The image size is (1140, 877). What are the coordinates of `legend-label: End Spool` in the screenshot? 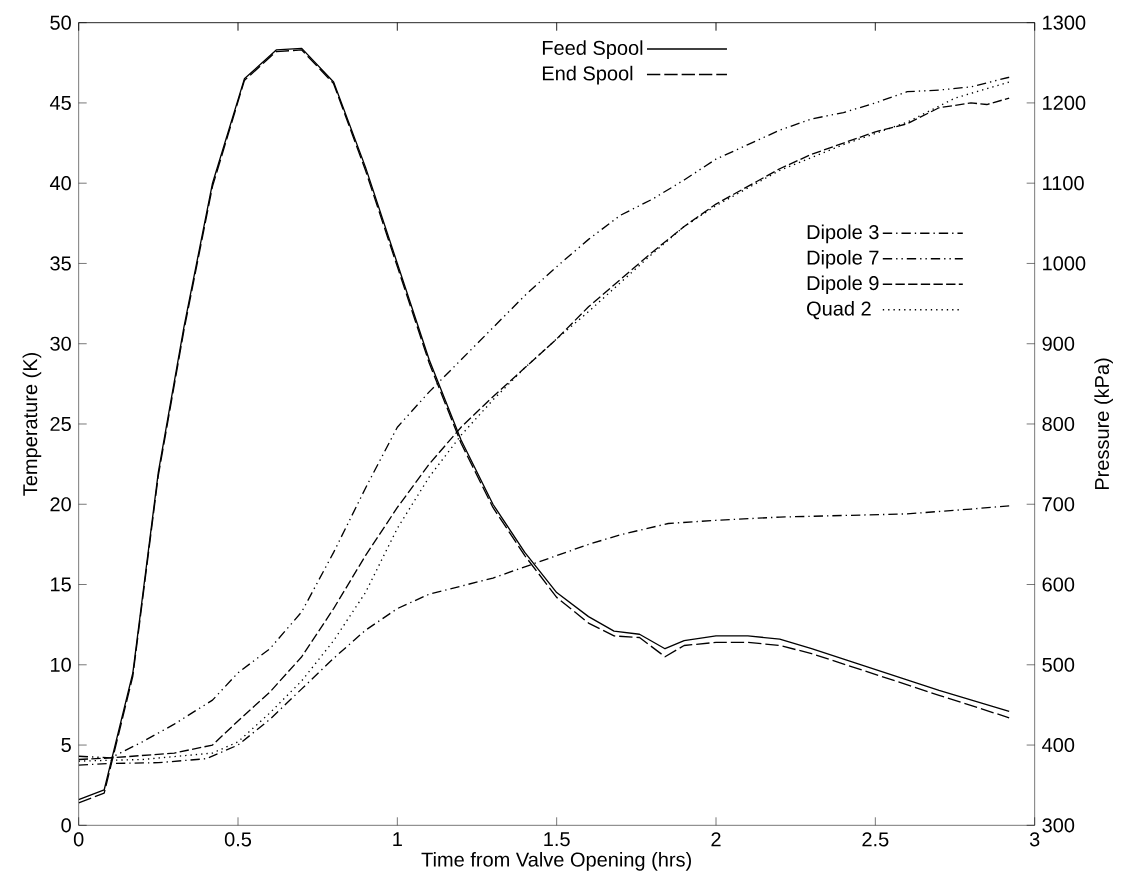 It's located at (587, 75).